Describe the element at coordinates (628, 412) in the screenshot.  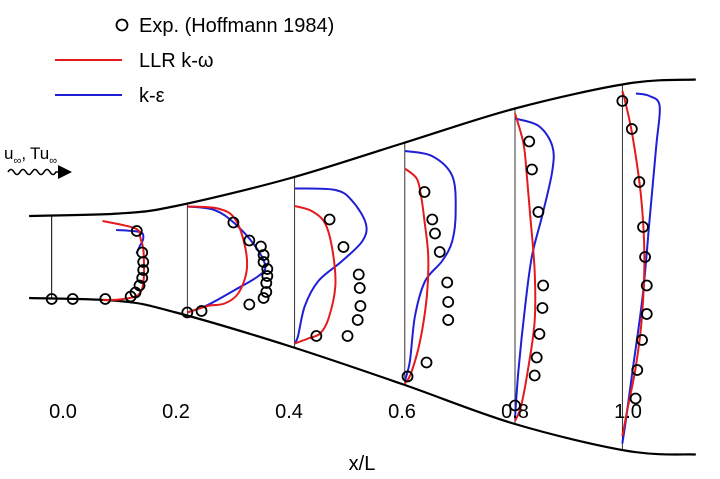
I see `x-tick-label: 1.0` at that location.